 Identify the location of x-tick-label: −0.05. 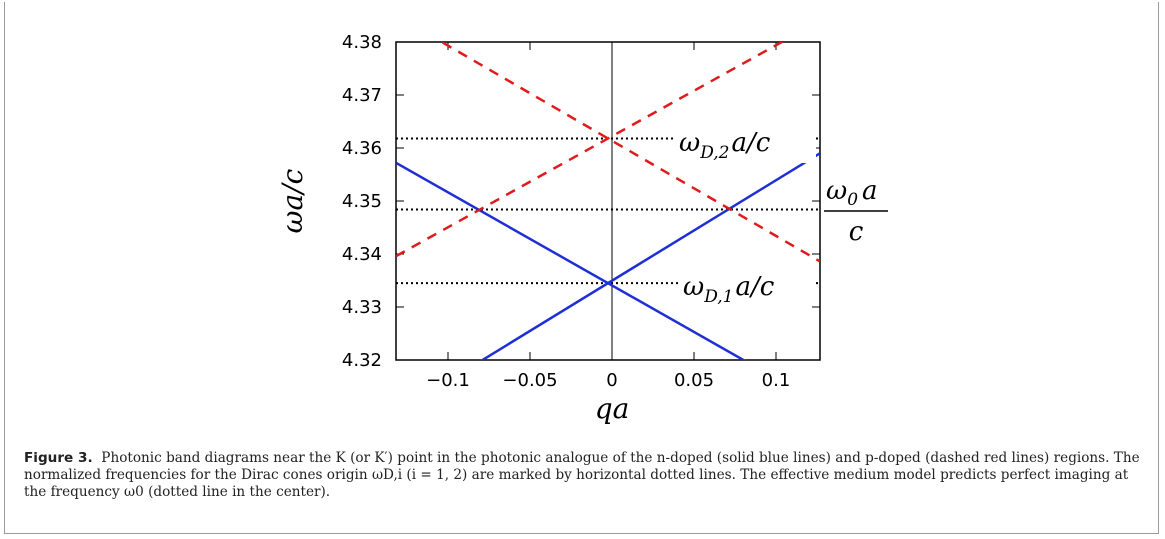
(529, 380).